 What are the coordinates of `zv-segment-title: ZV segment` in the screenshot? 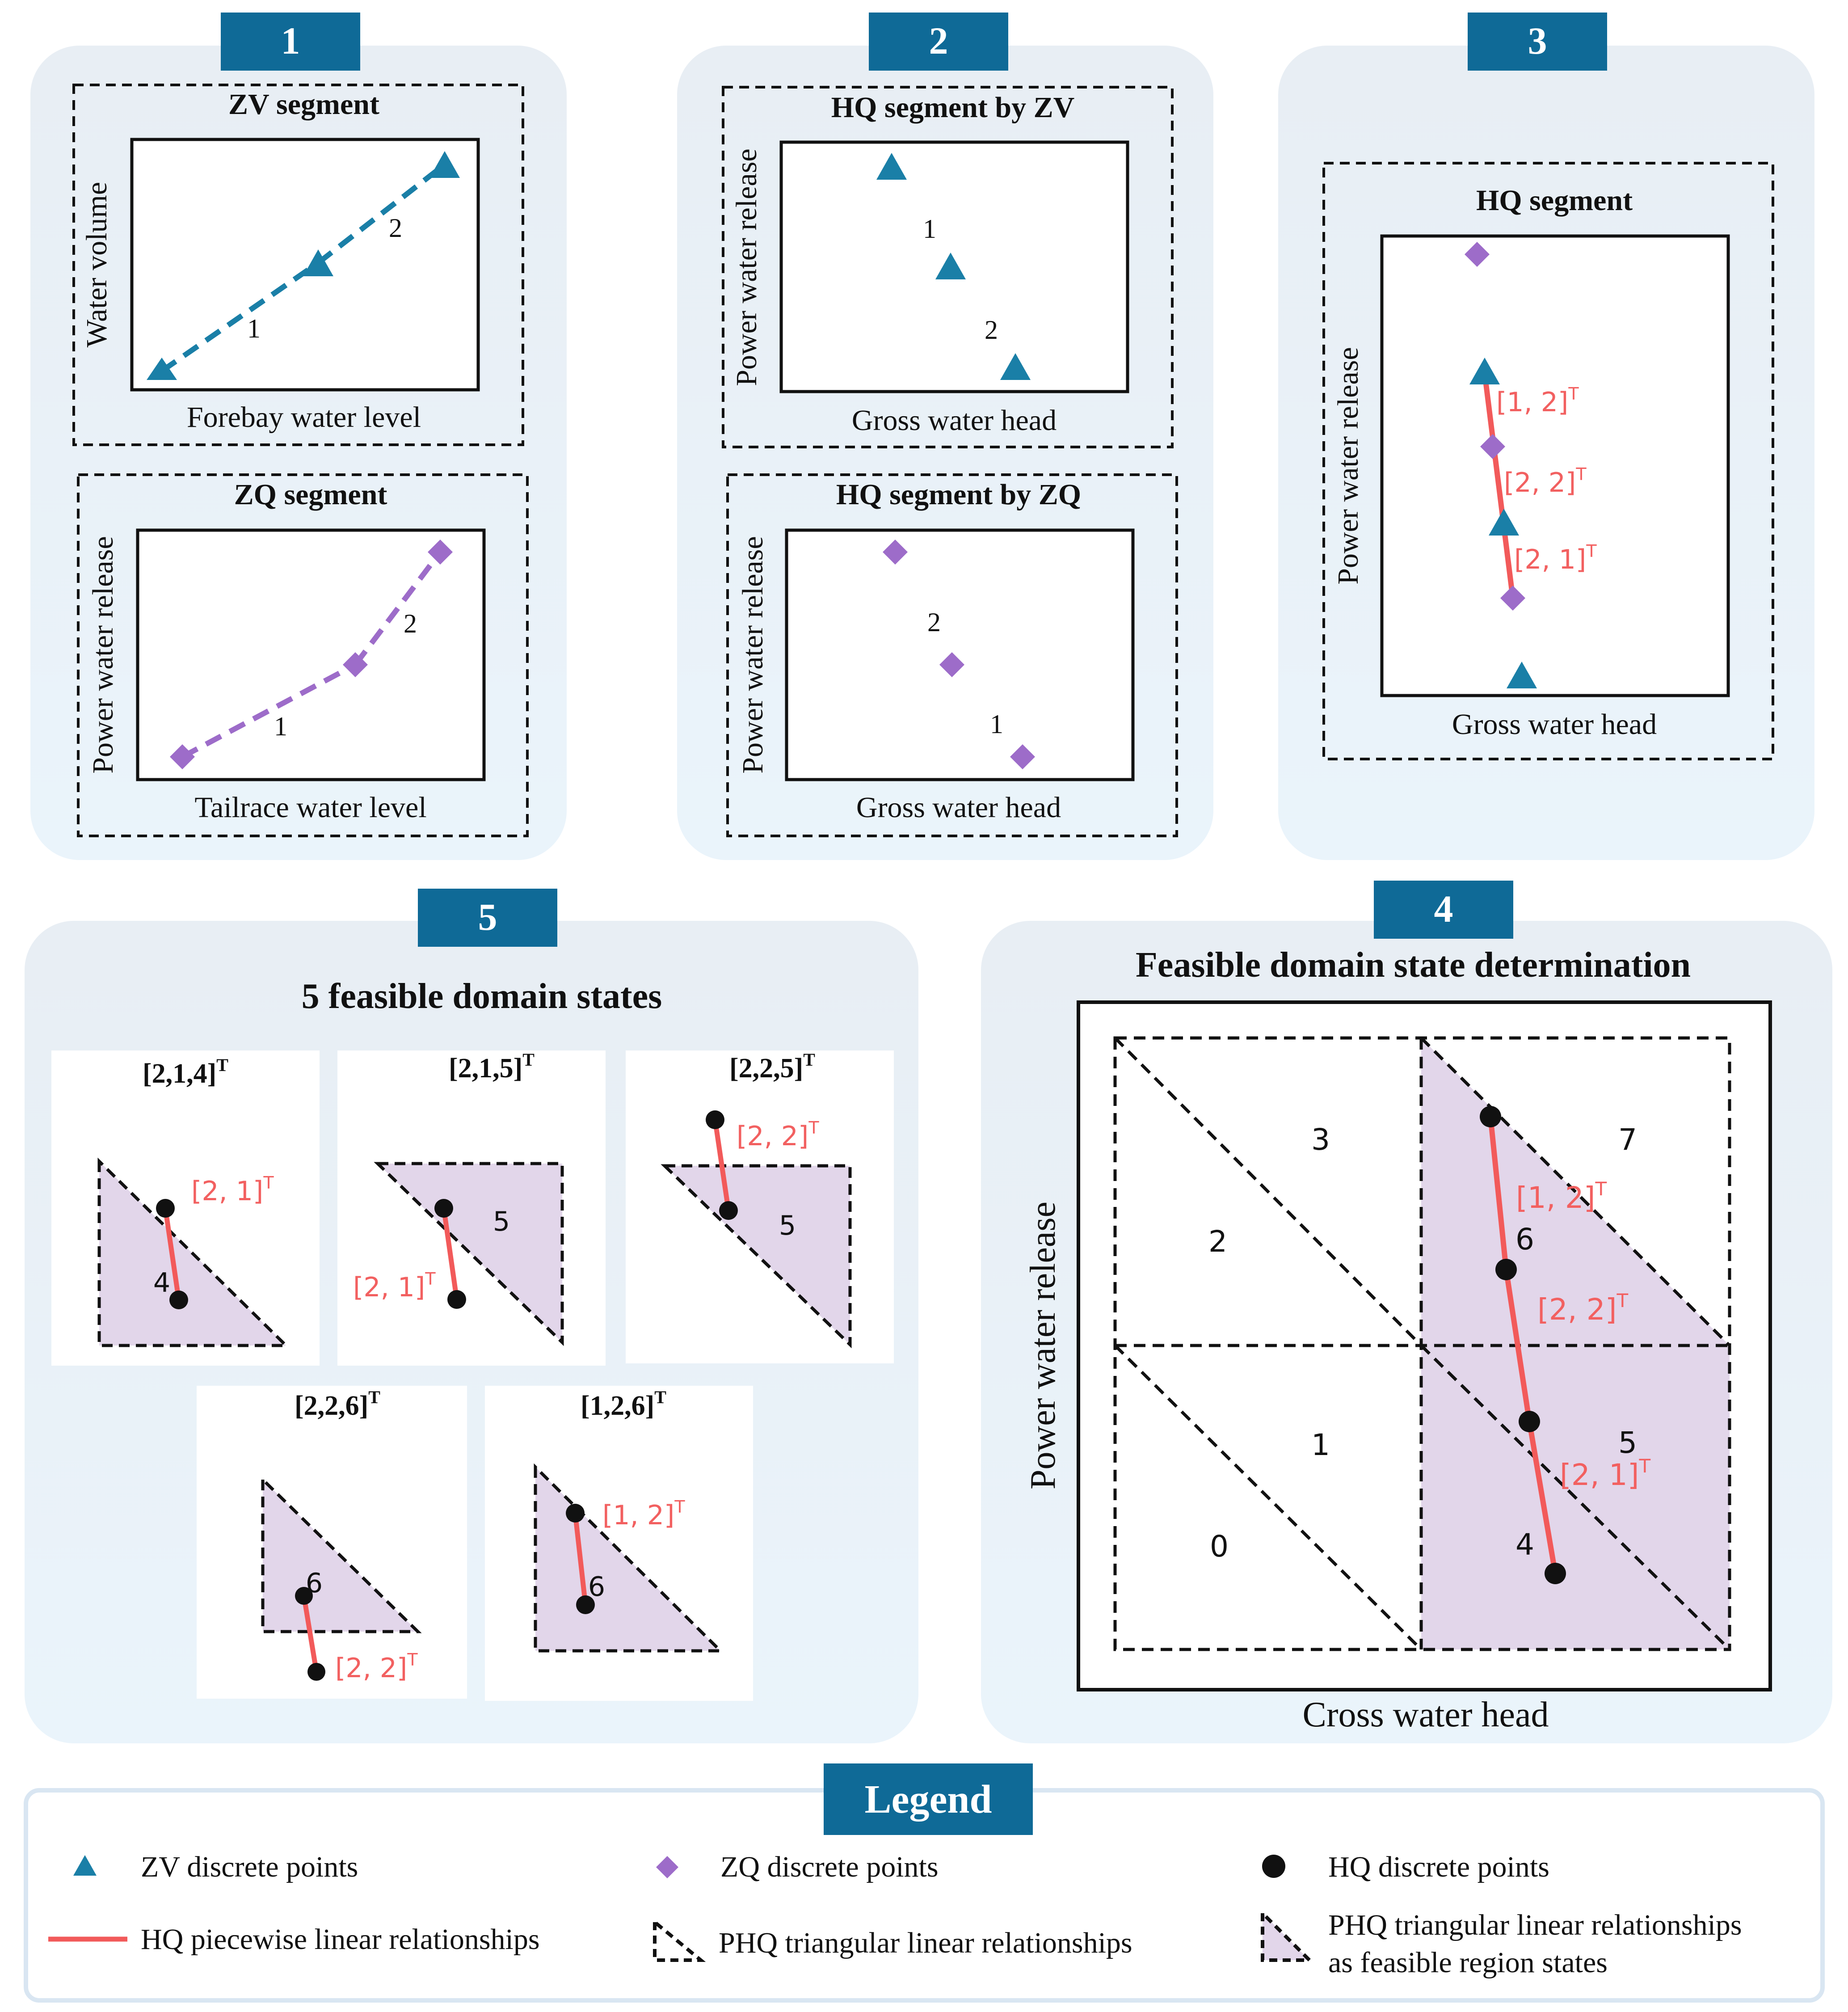 It's located at (303, 104).